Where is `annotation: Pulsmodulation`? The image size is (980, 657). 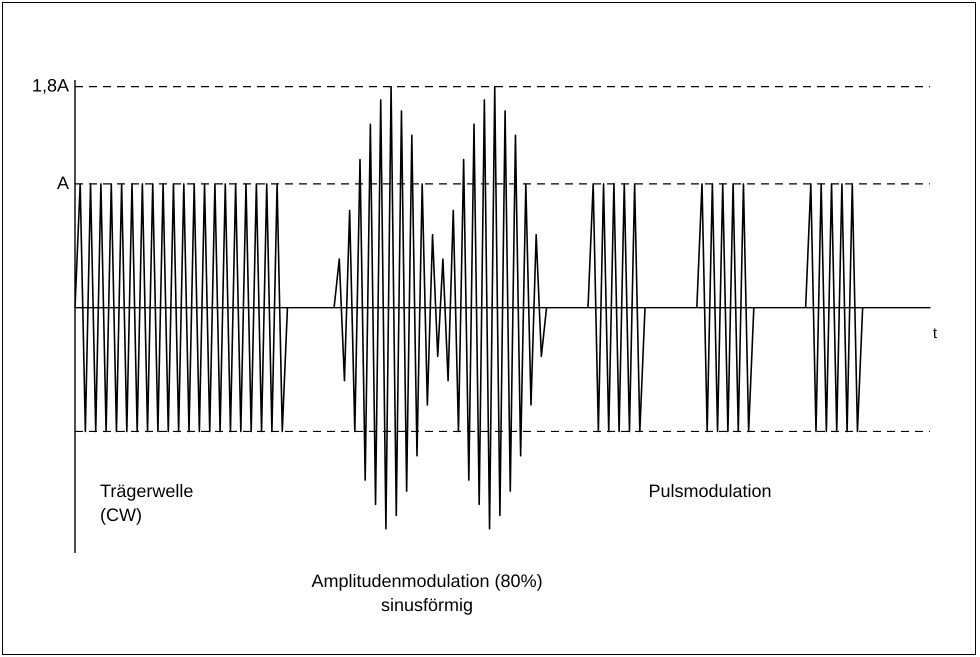
annotation: Pulsmodulation is located at coordinates (710, 490).